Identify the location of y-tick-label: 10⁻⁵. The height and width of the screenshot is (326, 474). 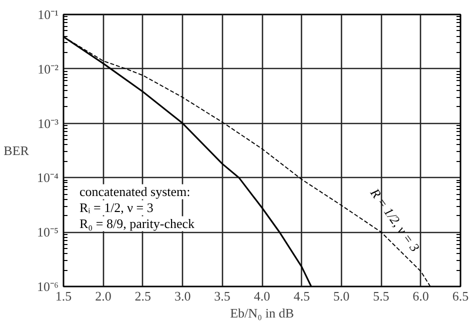
(47, 232).